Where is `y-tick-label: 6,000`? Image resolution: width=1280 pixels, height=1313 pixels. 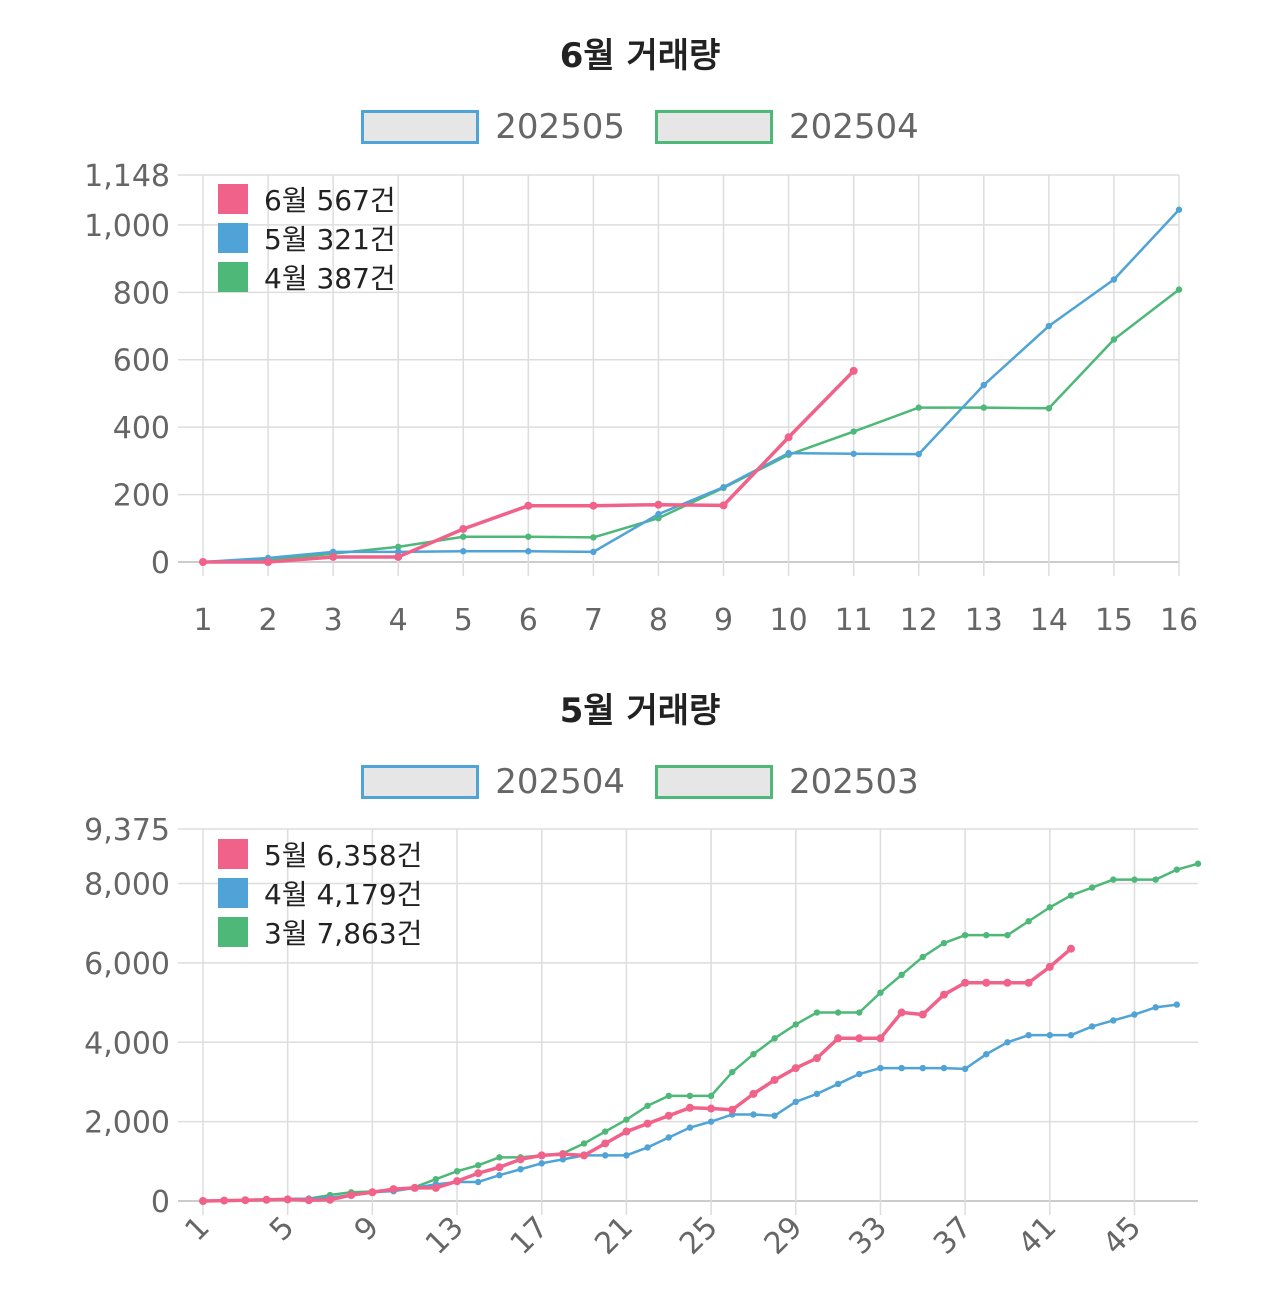
y-tick-label: 6,000 is located at coordinates (127, 964).